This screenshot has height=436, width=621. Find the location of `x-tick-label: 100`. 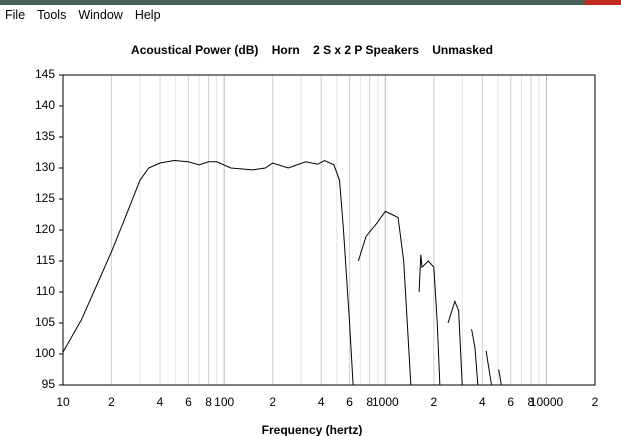

x-tick-label: 100 is located at coordinates (224, 402).